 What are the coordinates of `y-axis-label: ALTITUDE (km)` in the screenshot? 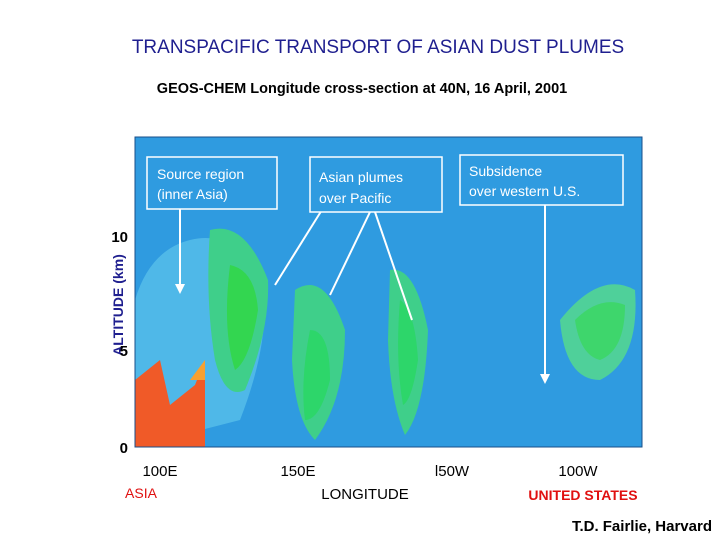 It's located at (118, 305).